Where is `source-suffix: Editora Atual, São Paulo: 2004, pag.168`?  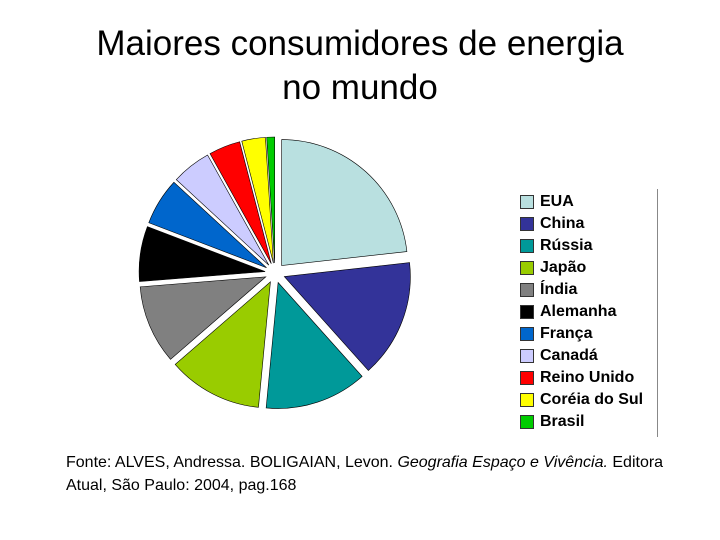 source-suffix: Editora Atual, São Paulo: 2004, pag.168 is located at coordinates (365, 474).